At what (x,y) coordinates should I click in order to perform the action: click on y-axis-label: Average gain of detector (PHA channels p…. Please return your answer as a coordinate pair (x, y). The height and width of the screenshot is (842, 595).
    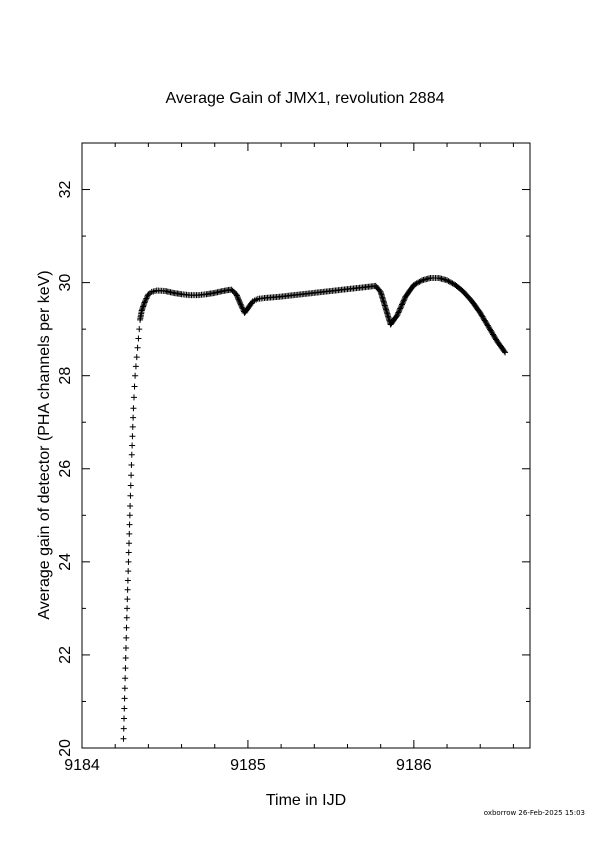
    Looking at the image, I should click on (44, 444).